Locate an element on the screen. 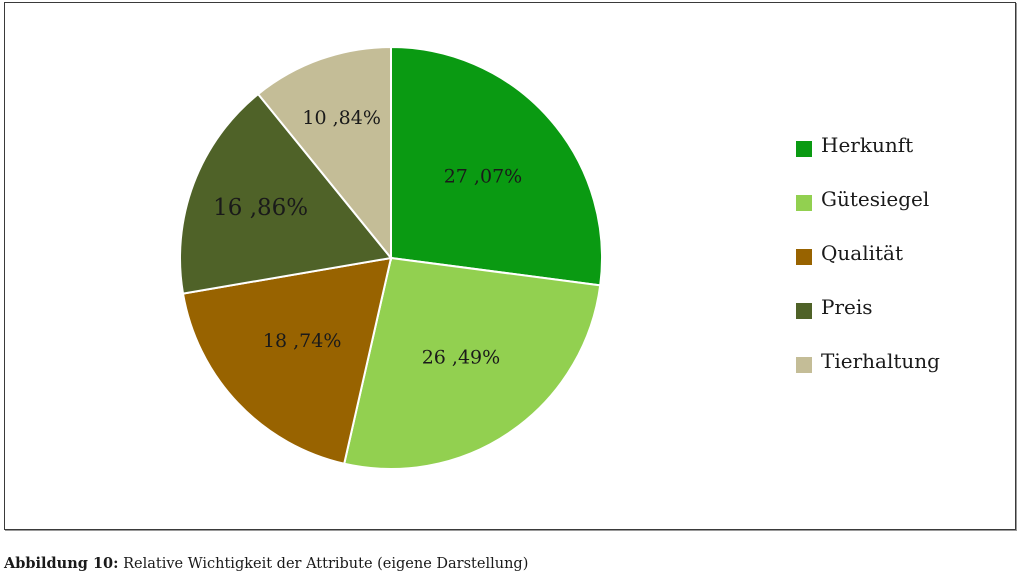 The width and height of the screenshot is (1024, 577). pie-slice-tierhaltung is located at coordinates (324, 153).